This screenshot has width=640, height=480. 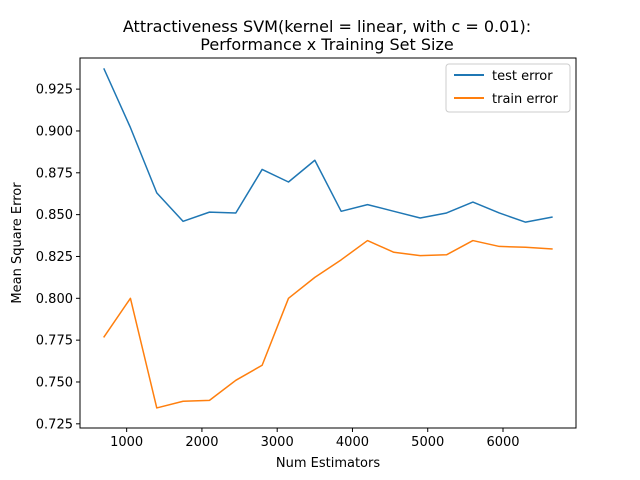 I want to click on chart-title-line-2: Performance x Training Set Size, so click(x=326, y=44).